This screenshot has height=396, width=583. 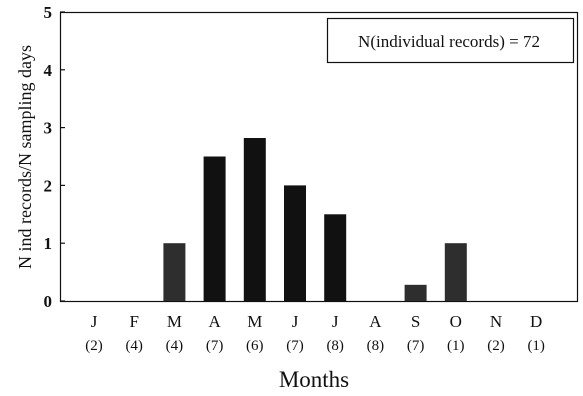 I want to click on x-category-label: F, so click(x=133, y=321).